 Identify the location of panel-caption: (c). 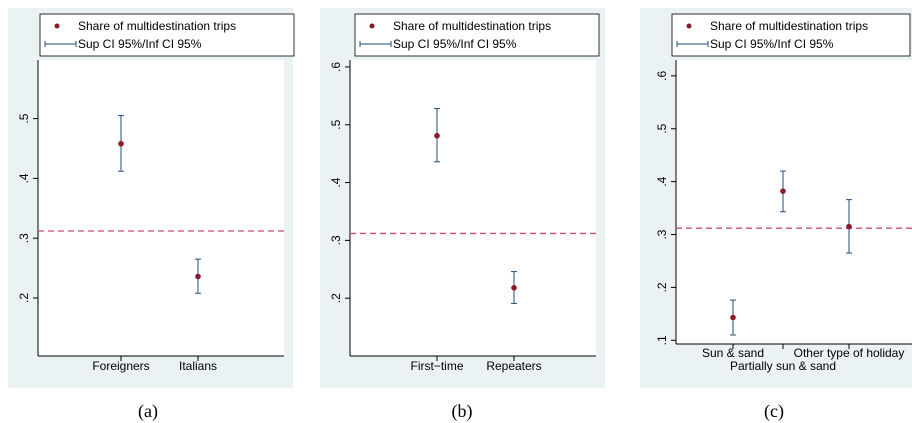
(774, 411).